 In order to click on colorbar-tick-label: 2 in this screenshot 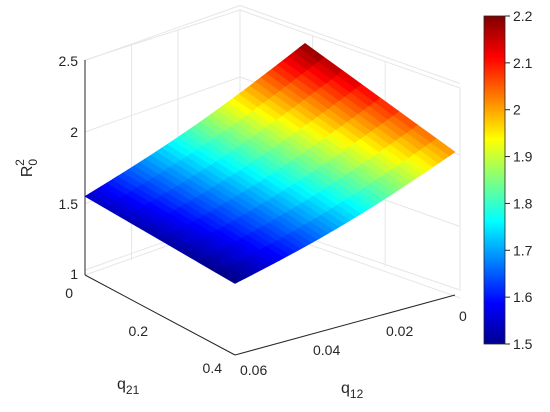, I will do `click(517, 110)`.